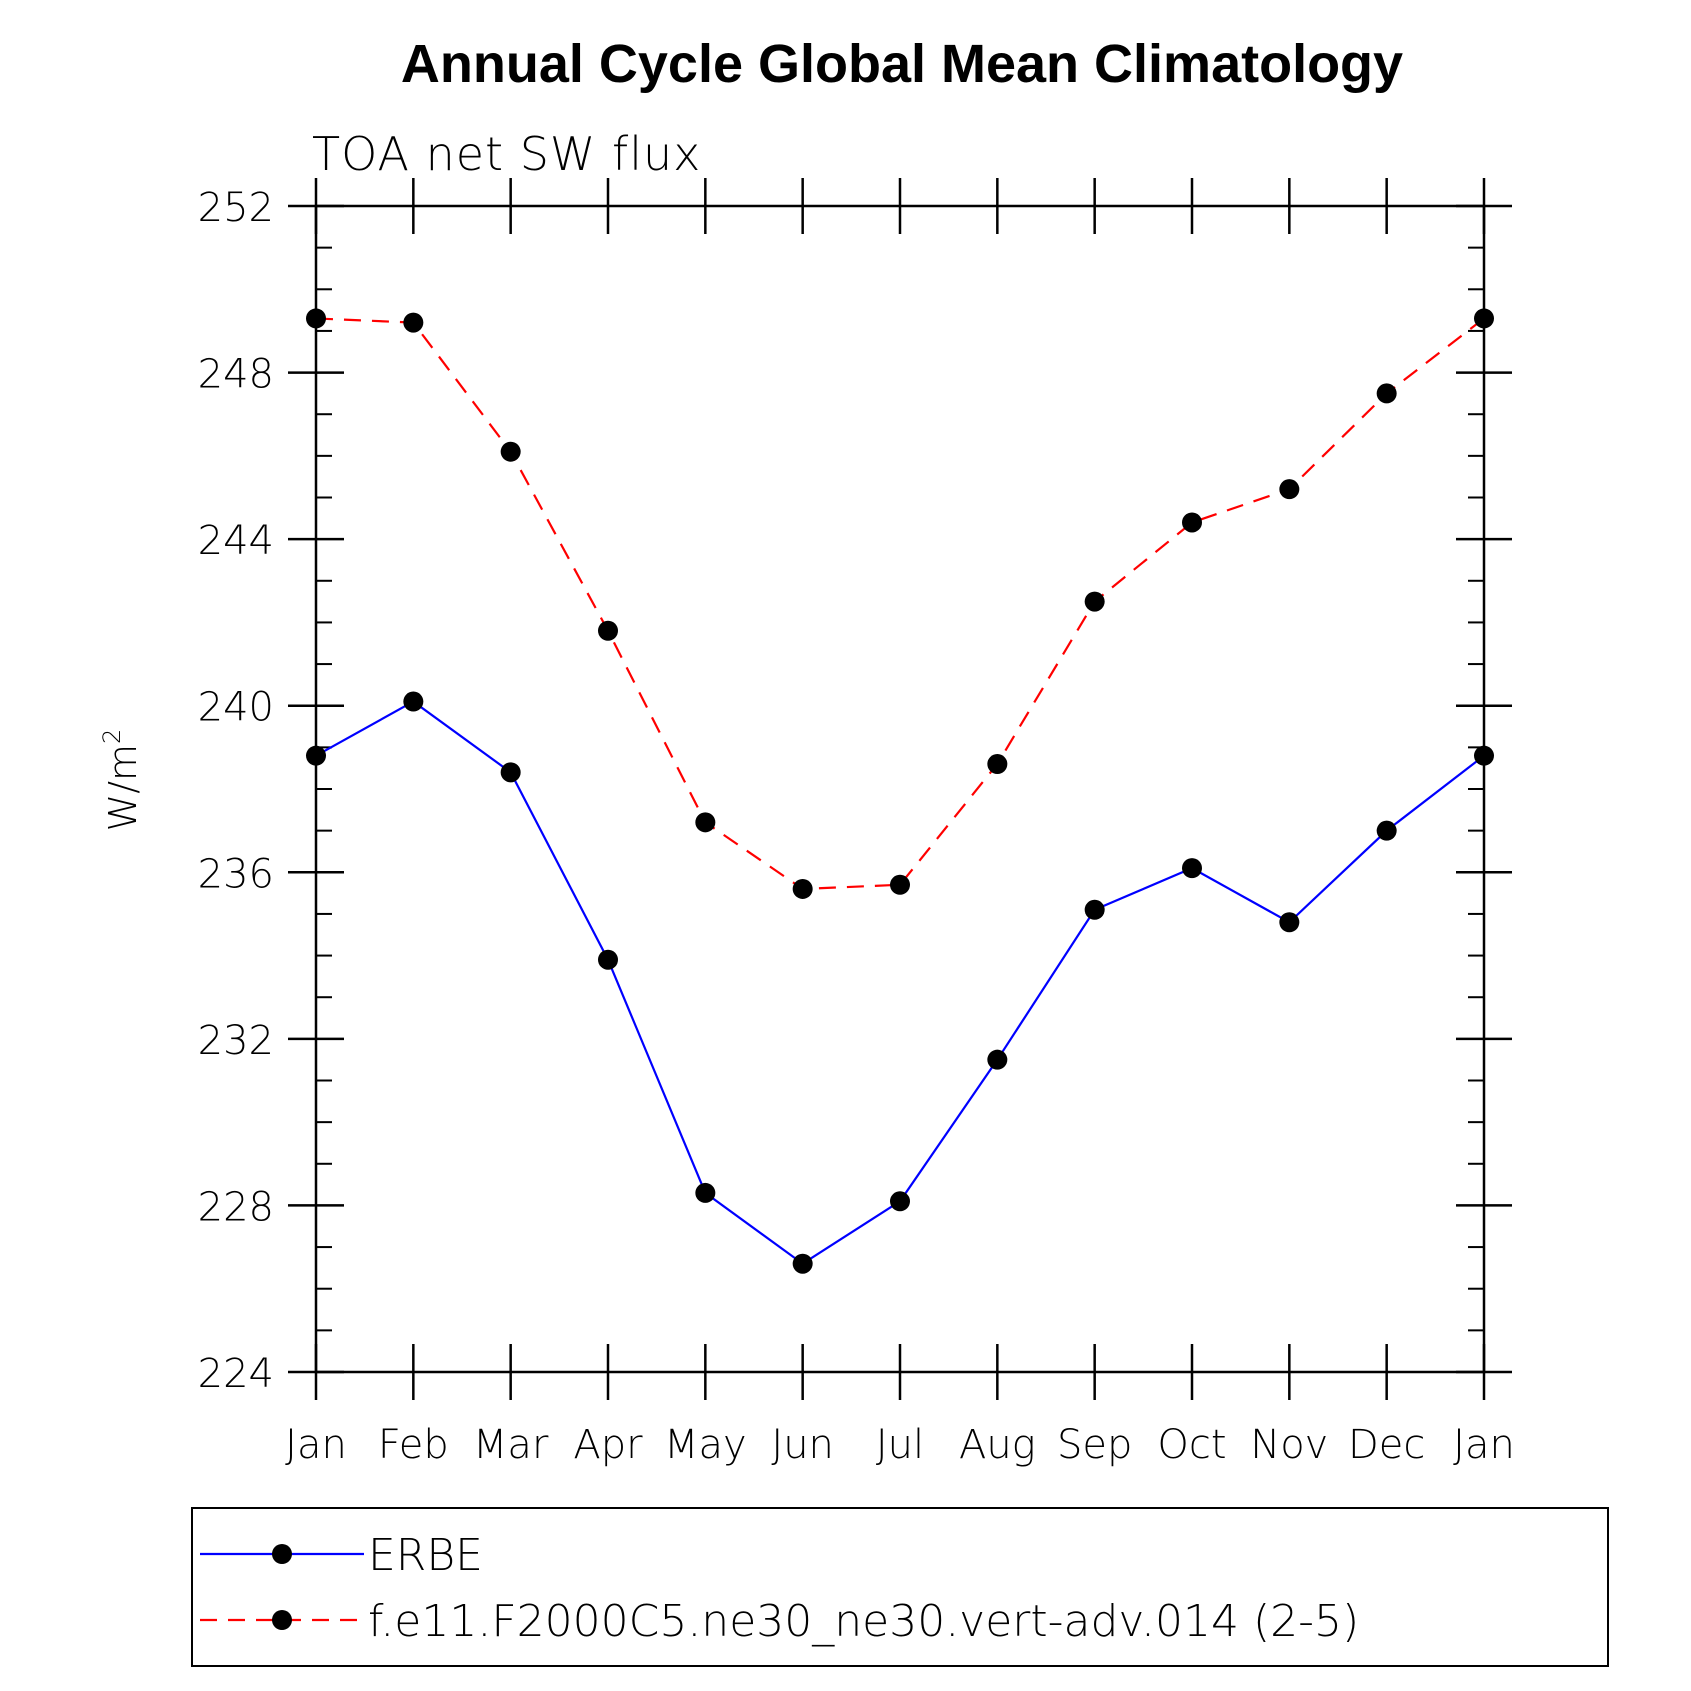 The height and width of the screenshot is (1691, 1691). I want to click on legend-marker-model, so click(282, 1620).